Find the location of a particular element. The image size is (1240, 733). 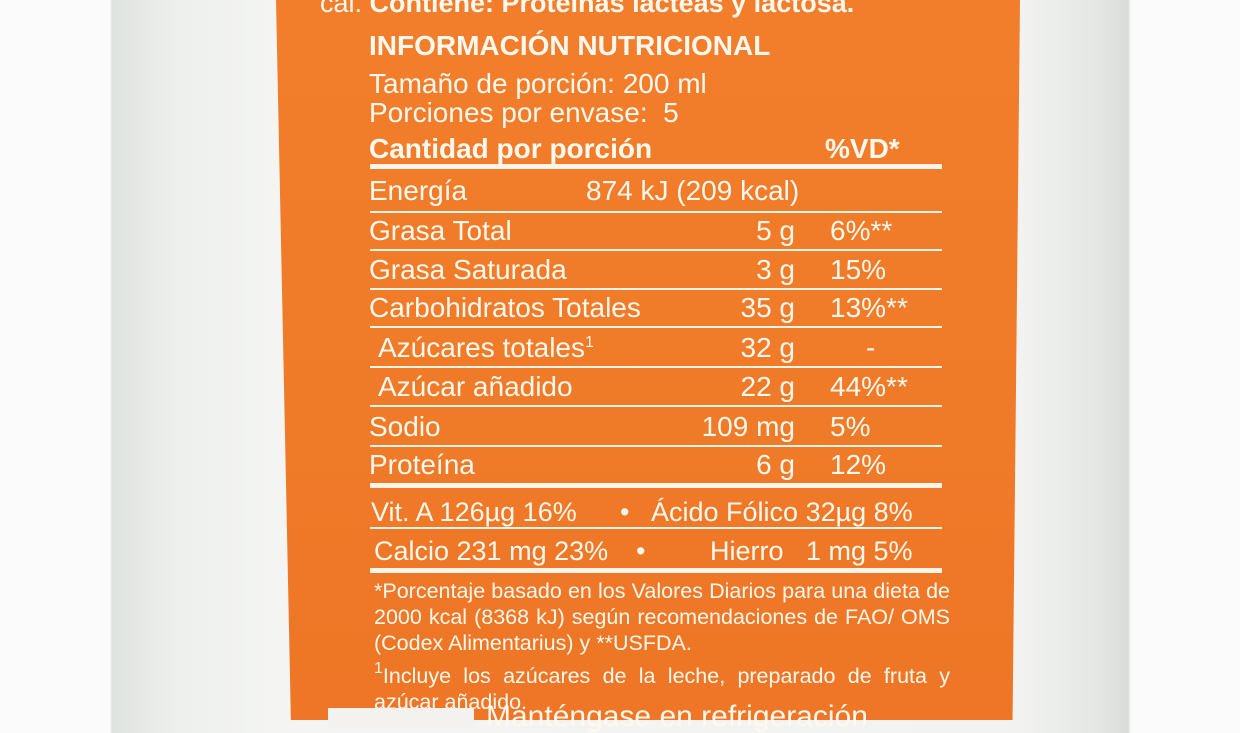

calcium: Calcio 231 mg 23% is located at coordinates (491, 551).